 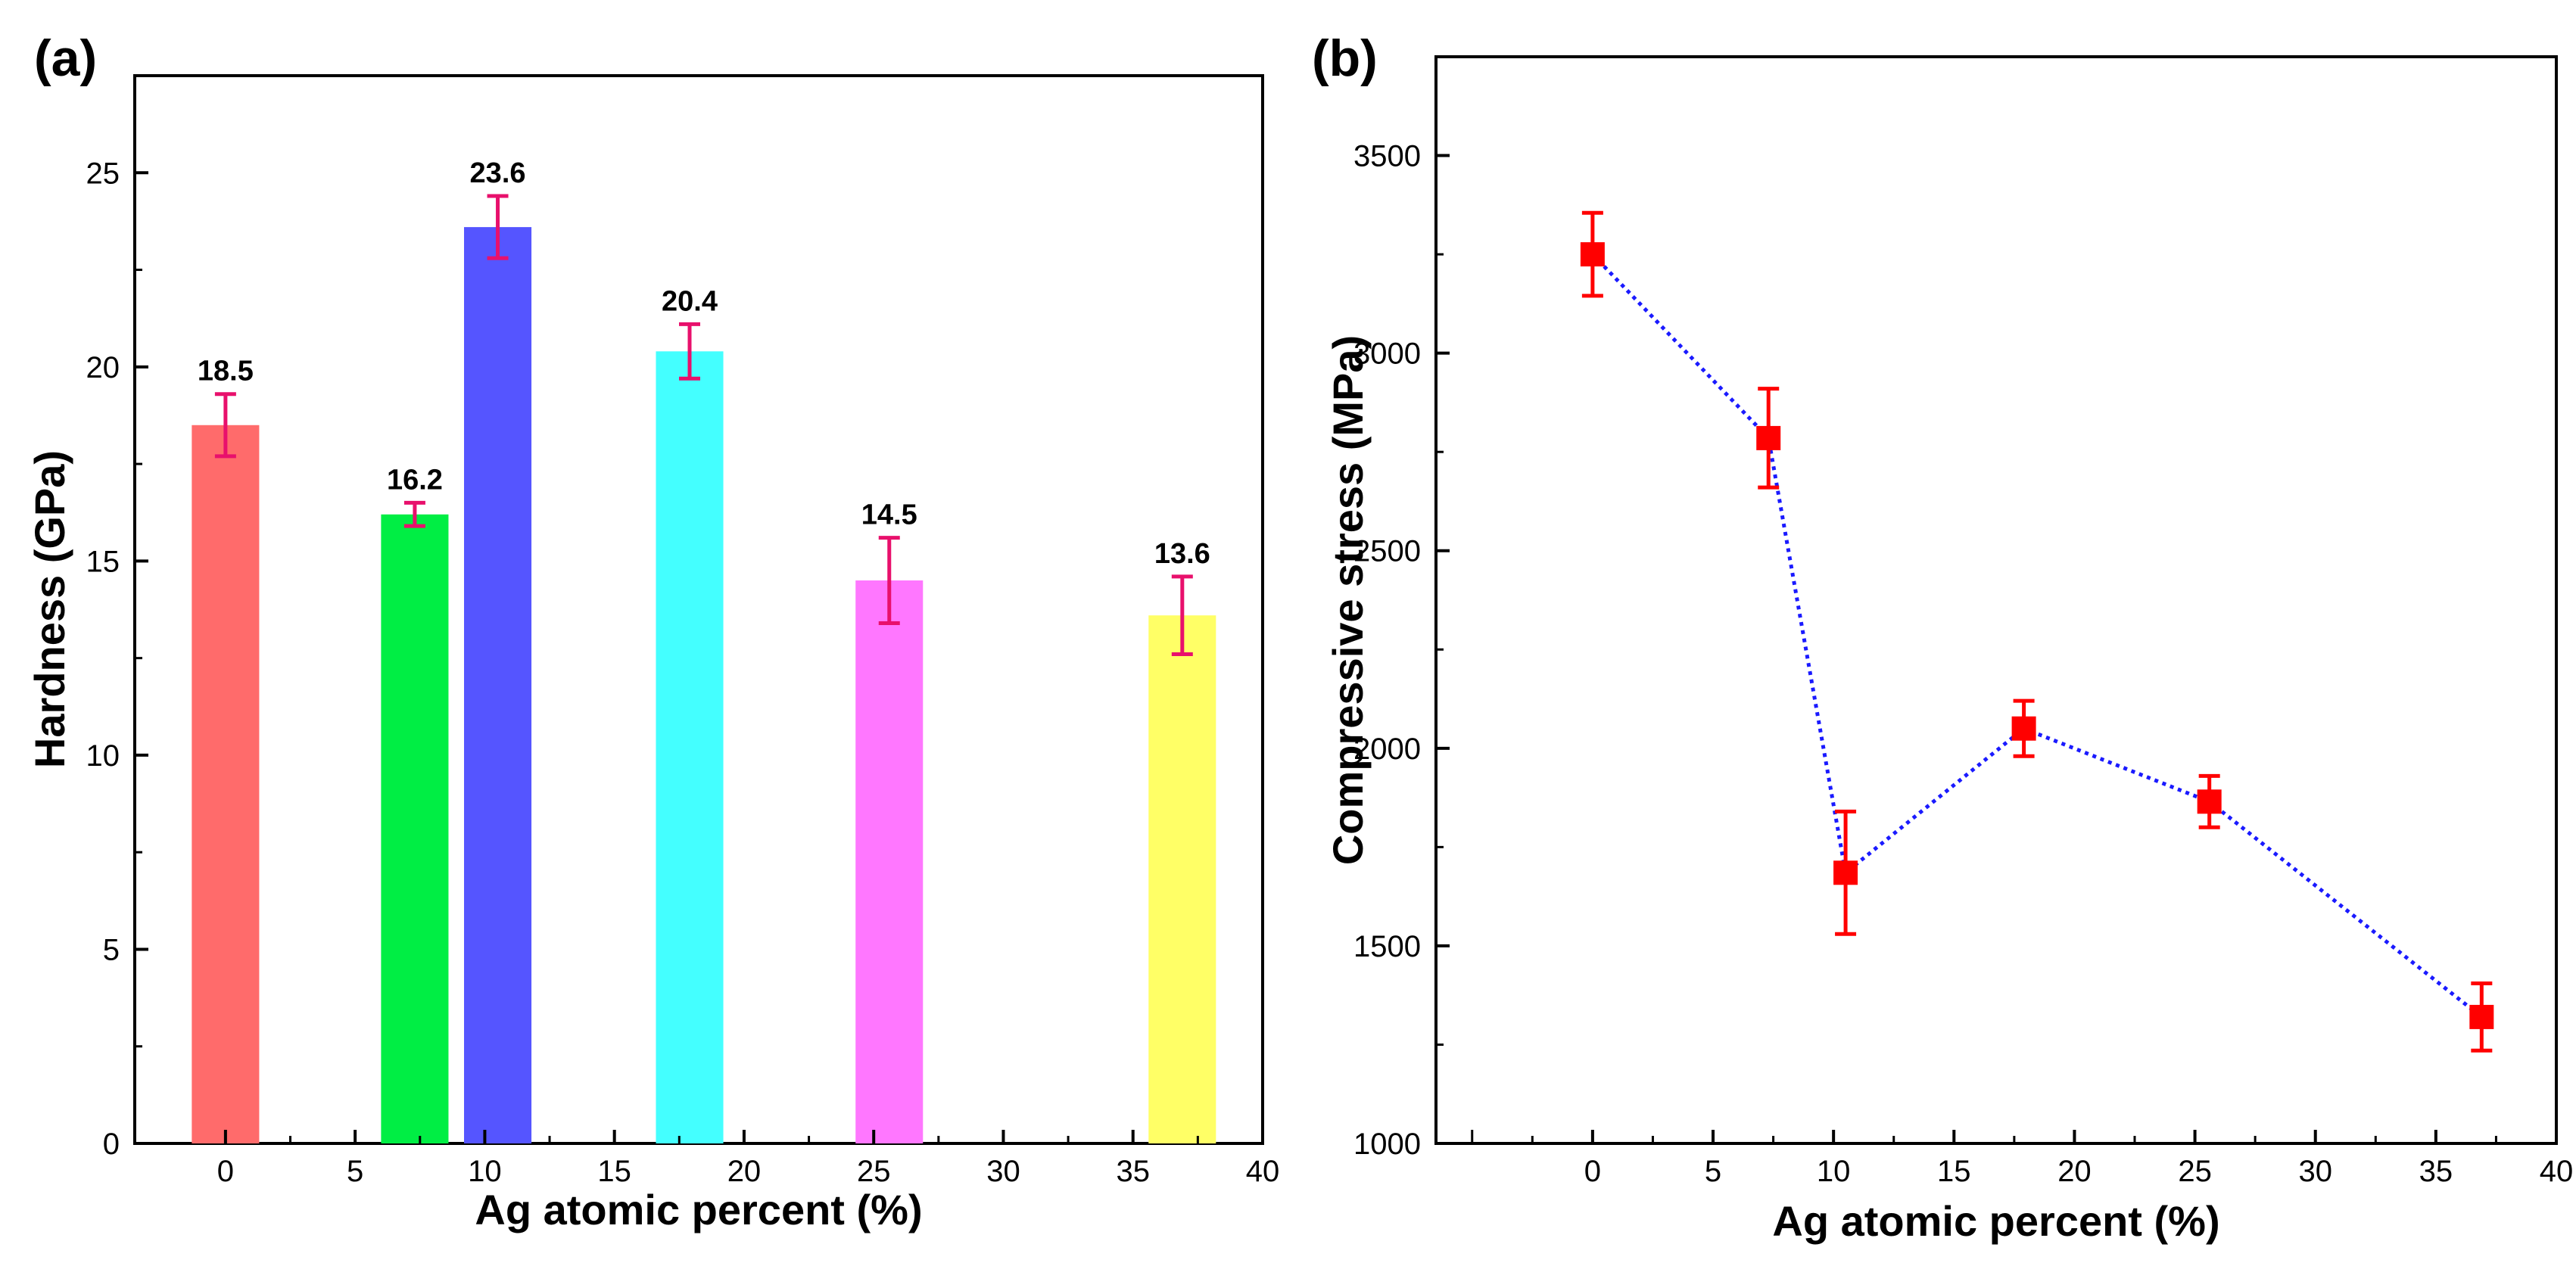 What do you see at coordinates (103, 367) in the screenshot?
I see `y-tick-label-a-4: 20` at bounding box center [103, 367].